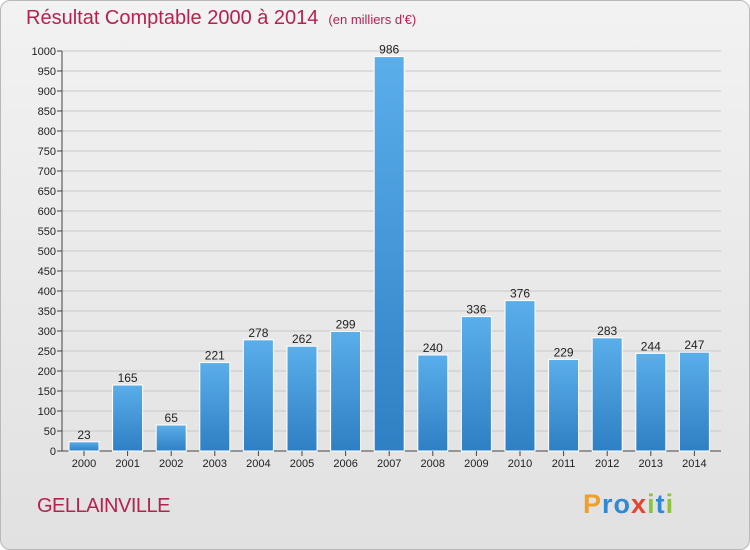 Image resolution: width=750 pixels, height=550 pixels. Describe the element at coordinates (651, 346) in the screenshot. I see `value-label-2013: 244` at that location.